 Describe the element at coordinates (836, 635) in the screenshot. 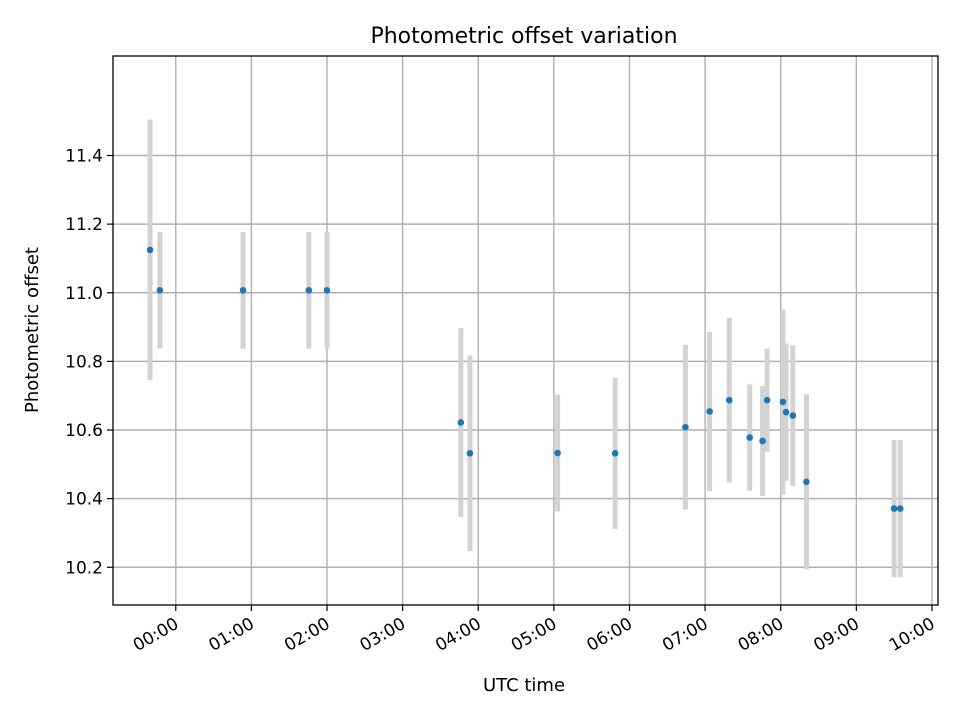

I see `x-tick-label: 09:00` at that location.